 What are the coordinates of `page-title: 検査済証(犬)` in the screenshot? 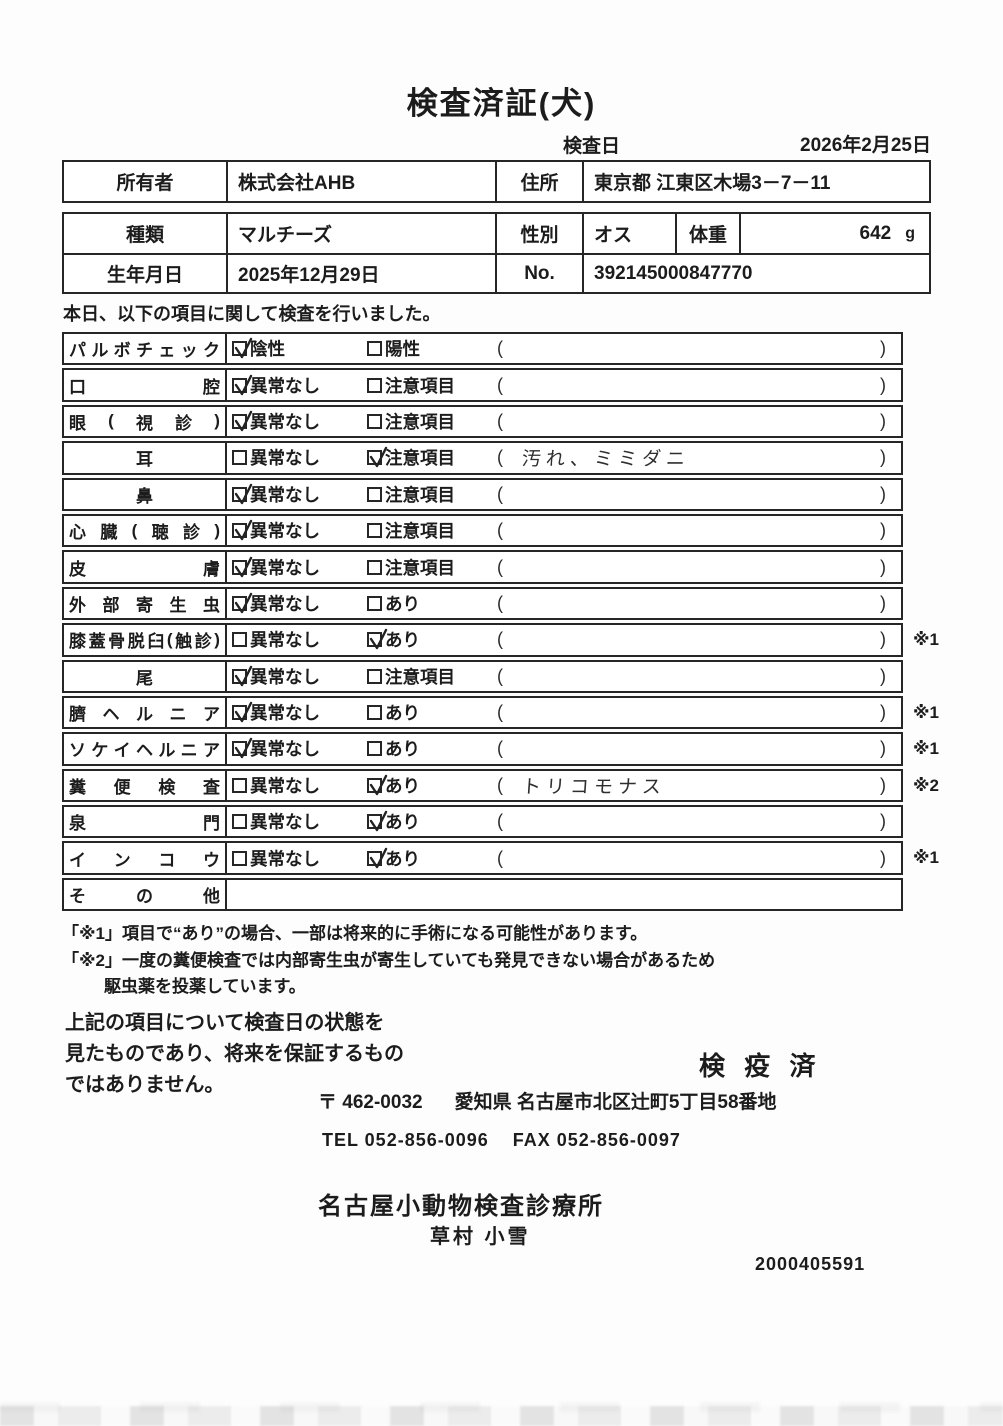 It's located at (501, 103).